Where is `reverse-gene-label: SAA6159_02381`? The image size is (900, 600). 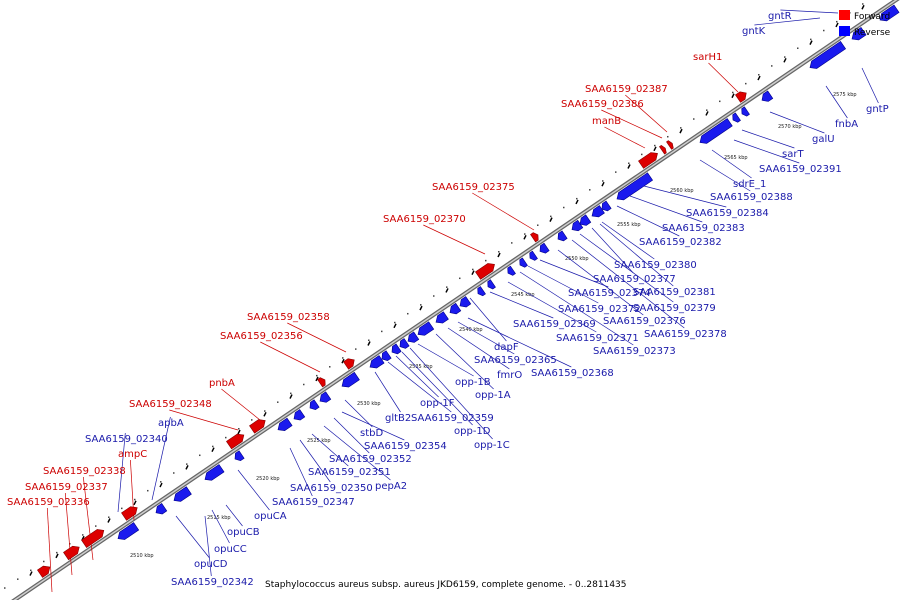 reverse-gene-label: SAA6159_02381 is located at coordinates (674, 292).